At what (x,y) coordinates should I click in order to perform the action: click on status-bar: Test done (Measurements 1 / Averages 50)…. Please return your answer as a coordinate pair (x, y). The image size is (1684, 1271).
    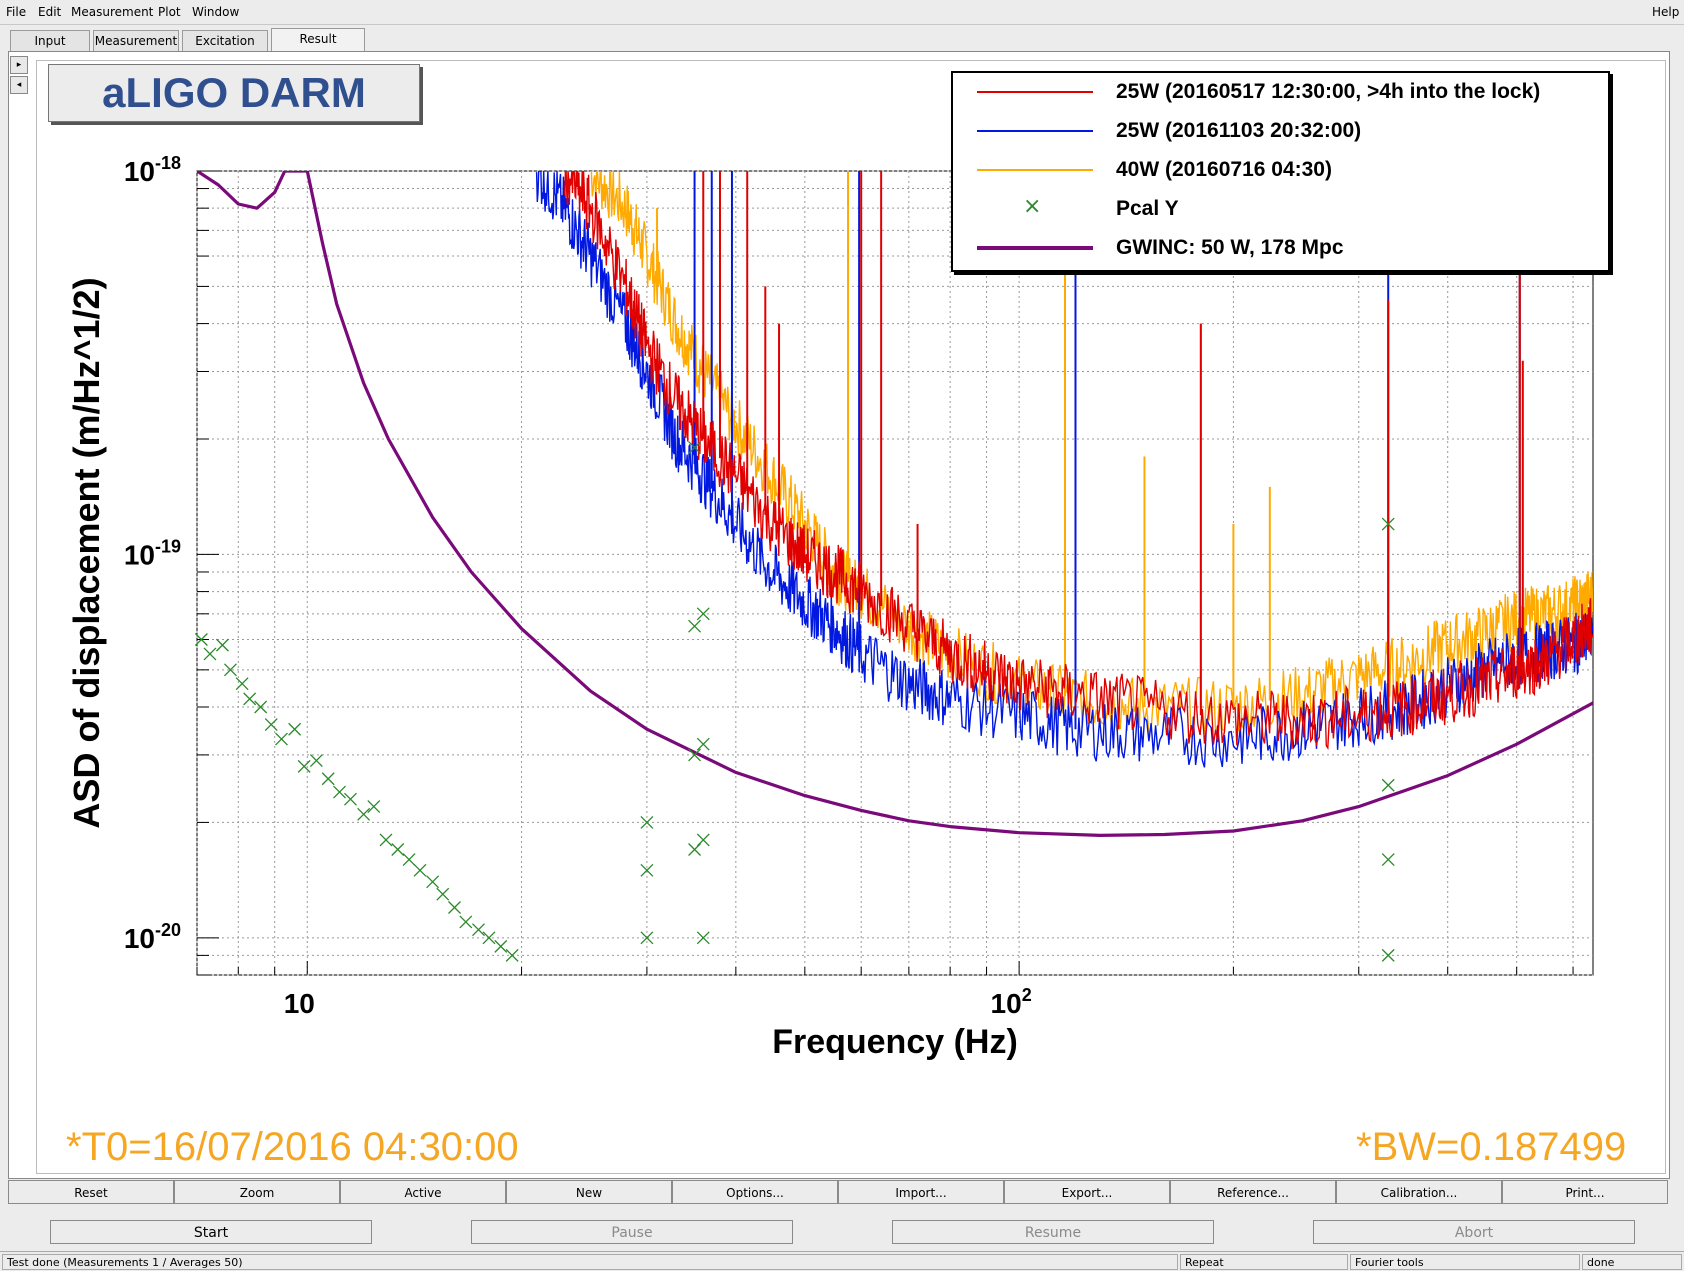
    Looking at the image, I should click on (842, 1261).